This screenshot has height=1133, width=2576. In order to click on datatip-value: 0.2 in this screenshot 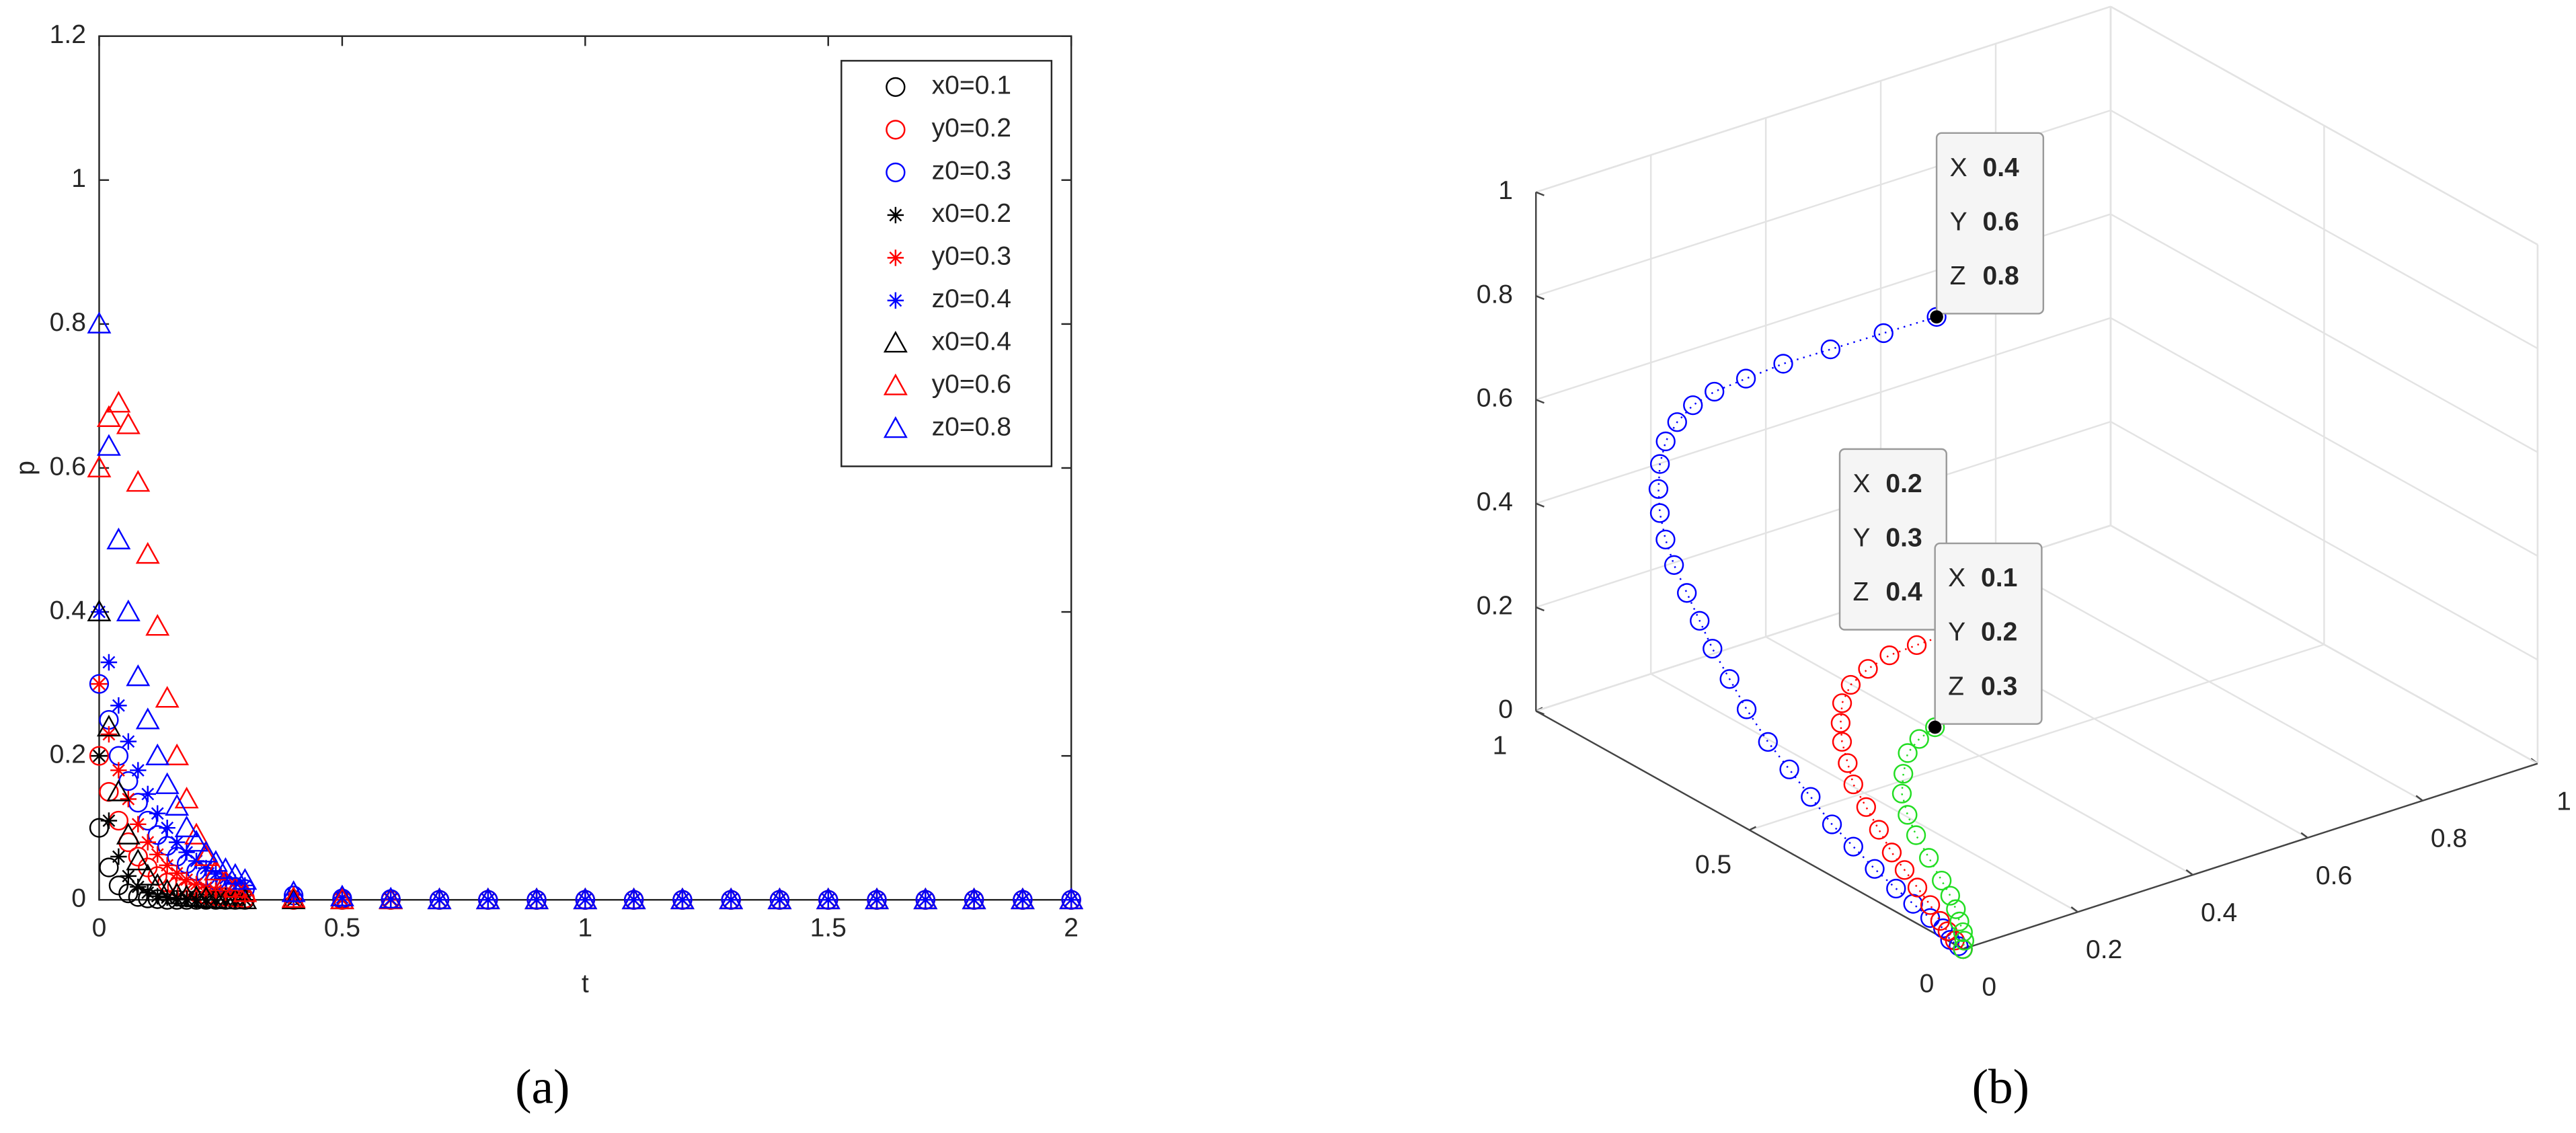, I will do `click(1904, 483)`.